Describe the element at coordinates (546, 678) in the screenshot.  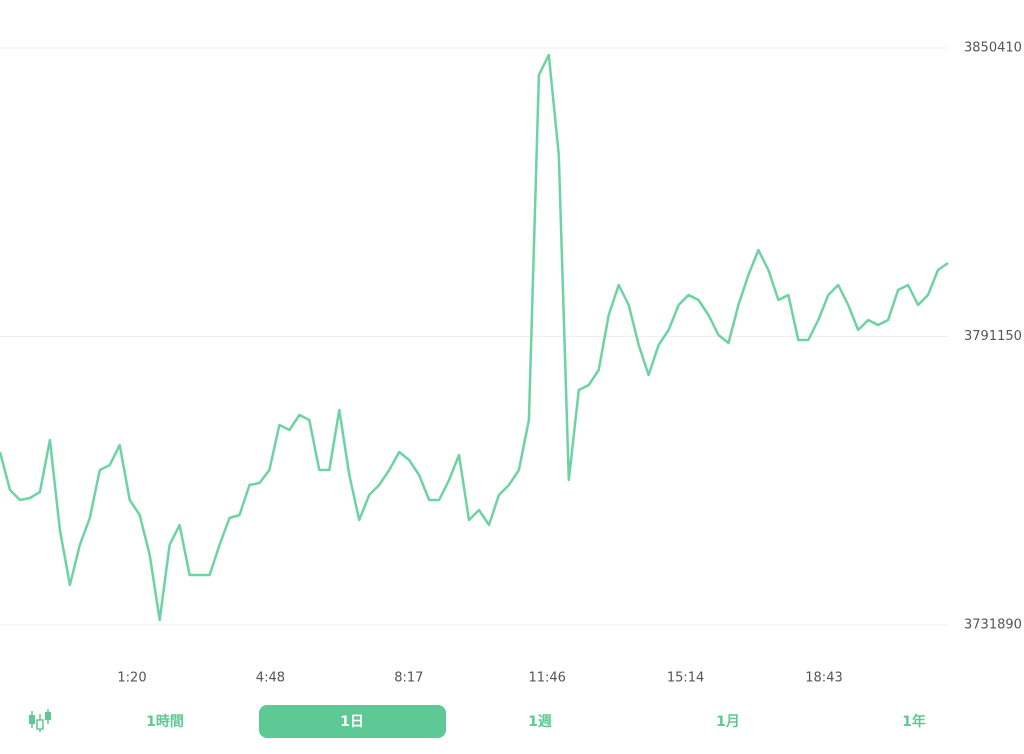
I see `x-tick-label: 11:46` at that location.